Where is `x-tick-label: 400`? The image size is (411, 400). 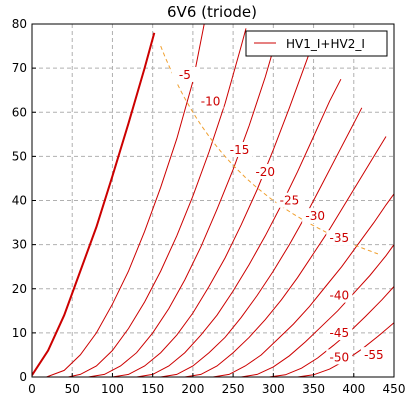 x-tick-label: 400 is located at coordinates (353, 389).